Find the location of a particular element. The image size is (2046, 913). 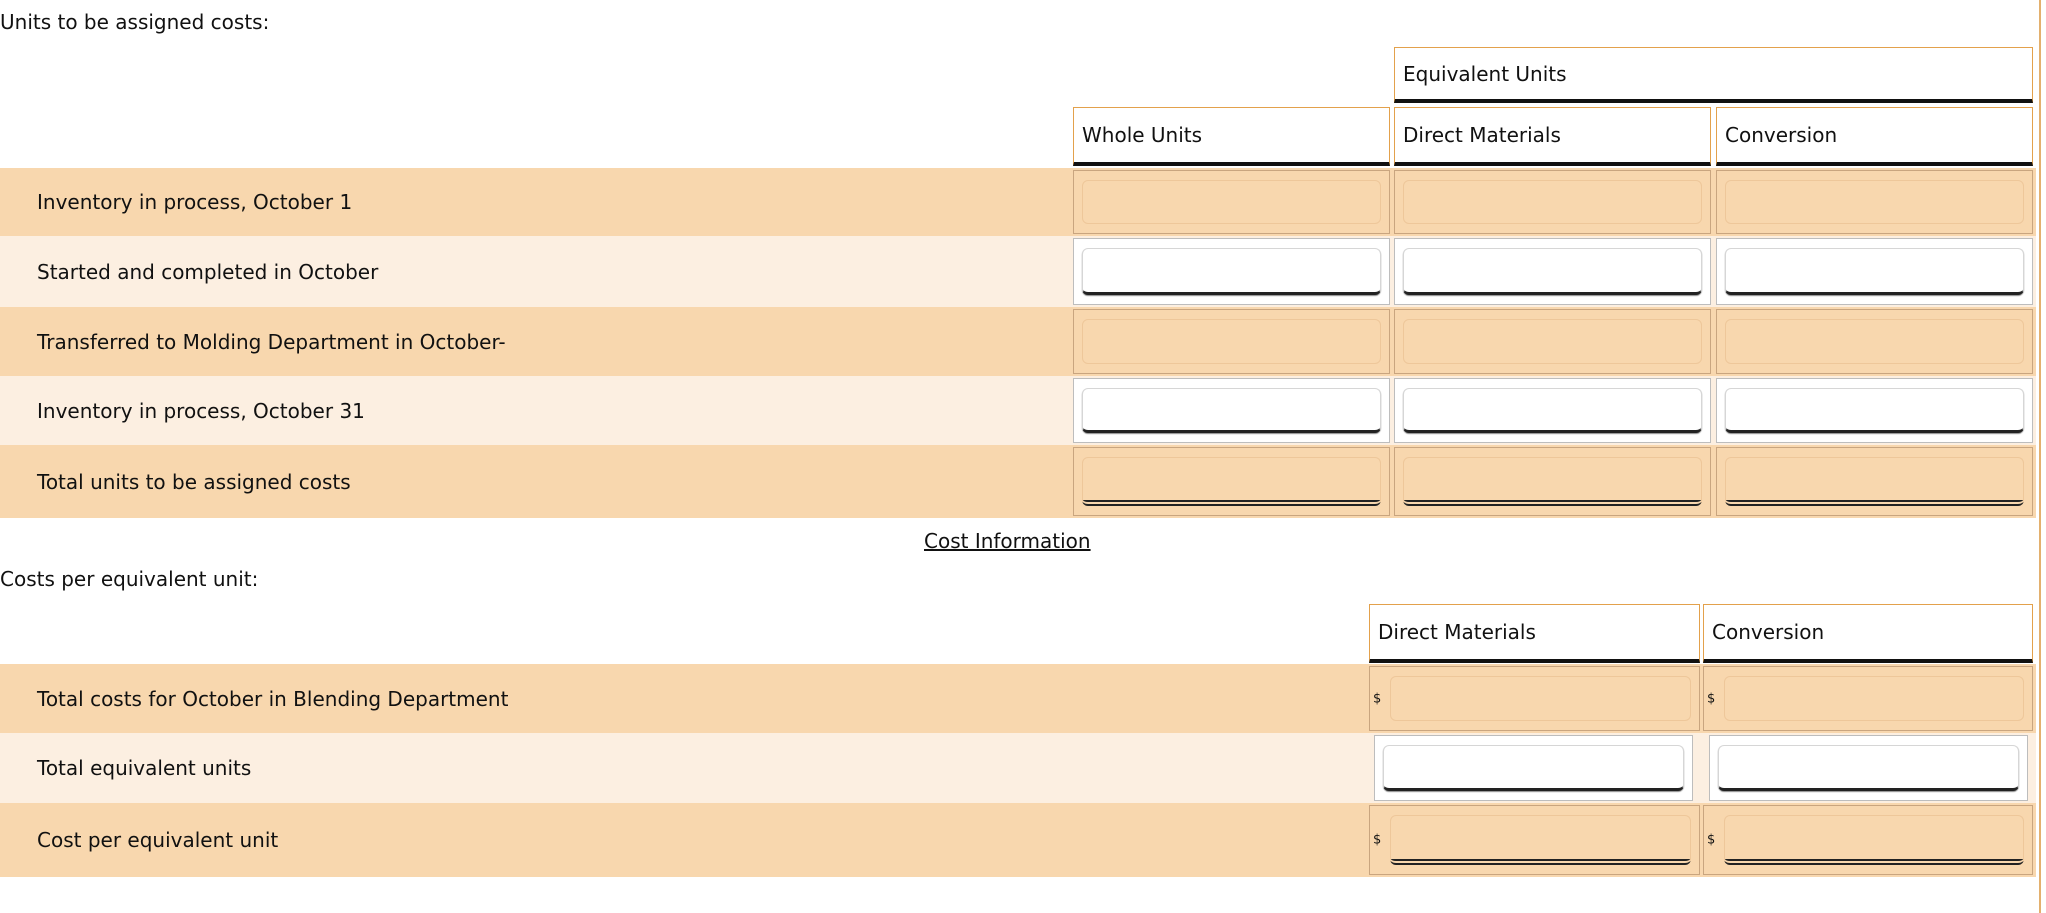

row-label: Started and completed in October is located at coordinates (208, 271).